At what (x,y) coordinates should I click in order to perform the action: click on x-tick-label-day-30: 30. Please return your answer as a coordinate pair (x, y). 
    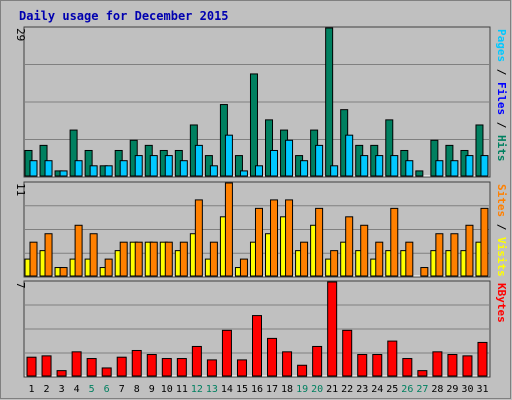
    Looking at the image, I should click on (467, 389).